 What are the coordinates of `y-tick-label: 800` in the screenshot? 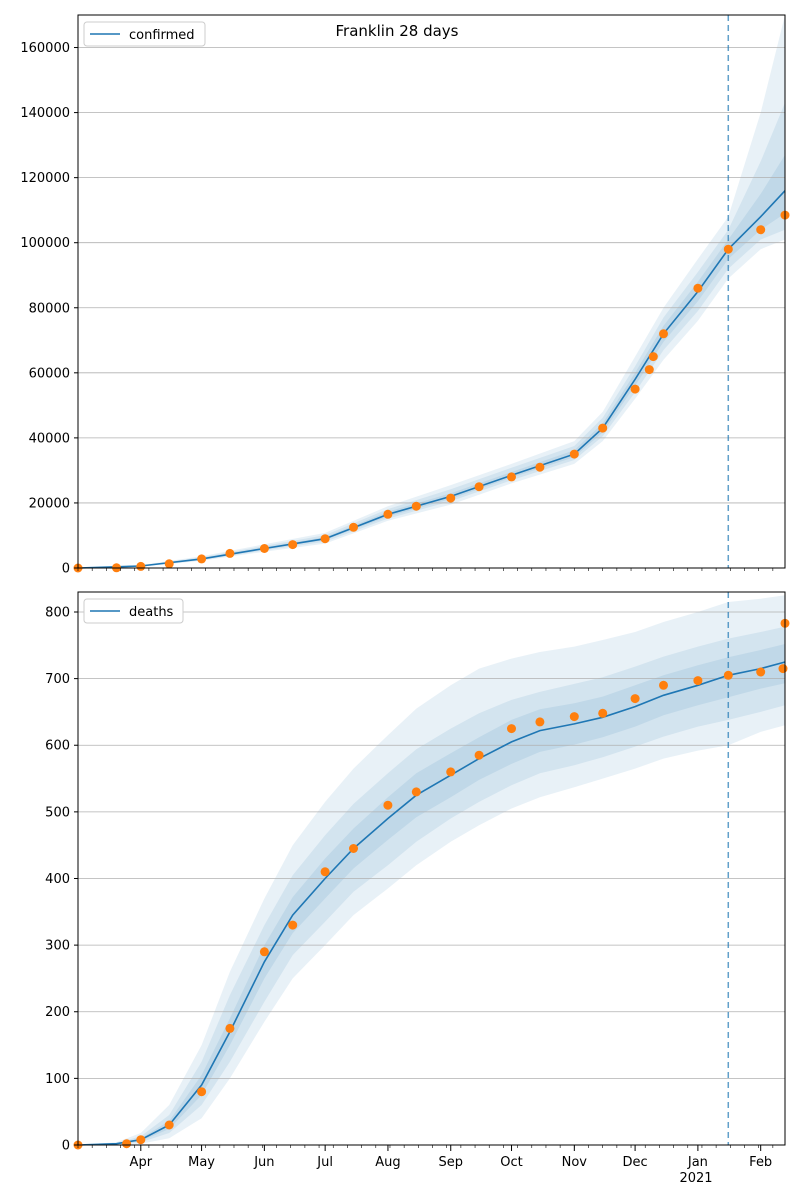 It's located at (57, 612).